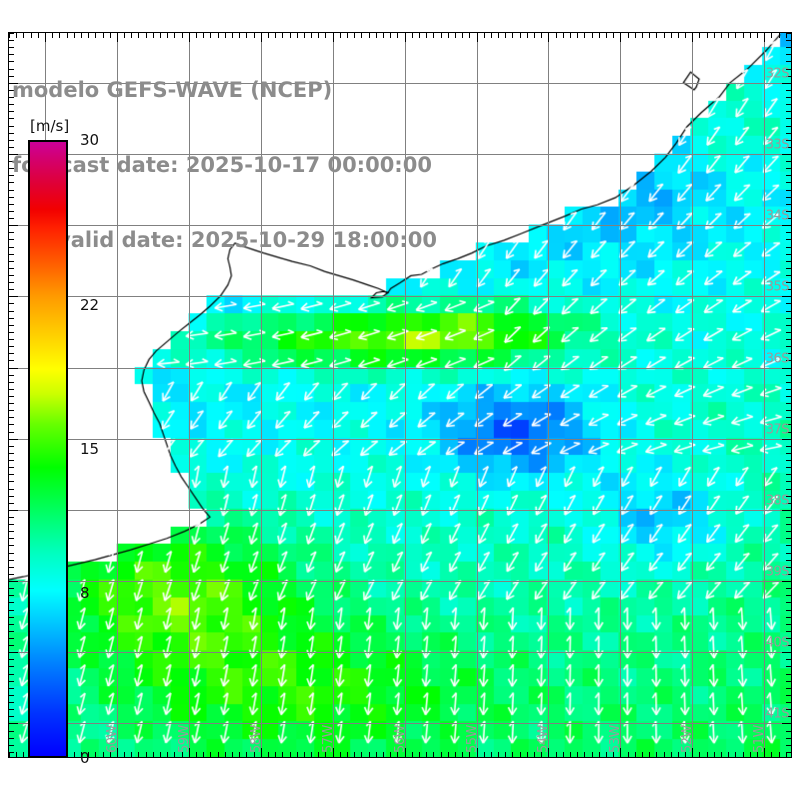  What do you see at coordinates (400, 652) in the screenshot?
I see `grid-line-parallel` at bounding box center [400, 652].